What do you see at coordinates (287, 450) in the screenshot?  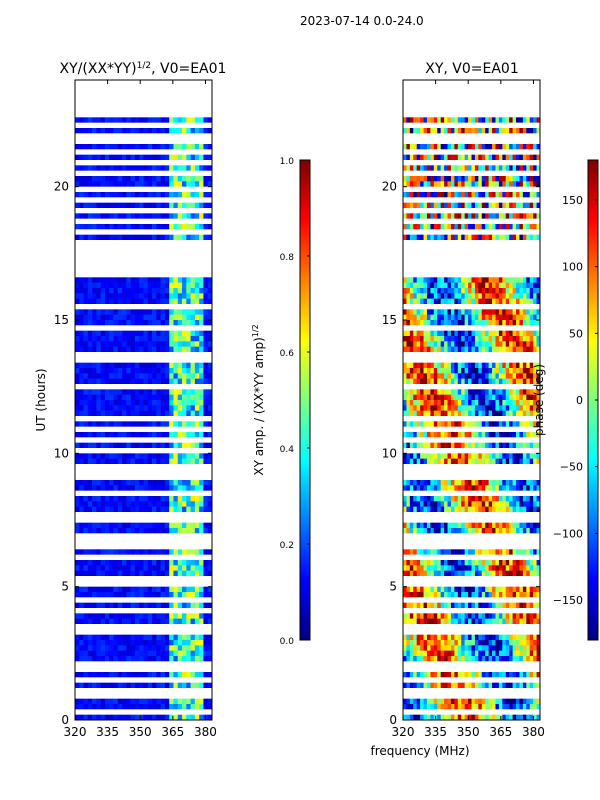 I see `colorbar-tick-label: 0.4` at bounding box center [287, 450].